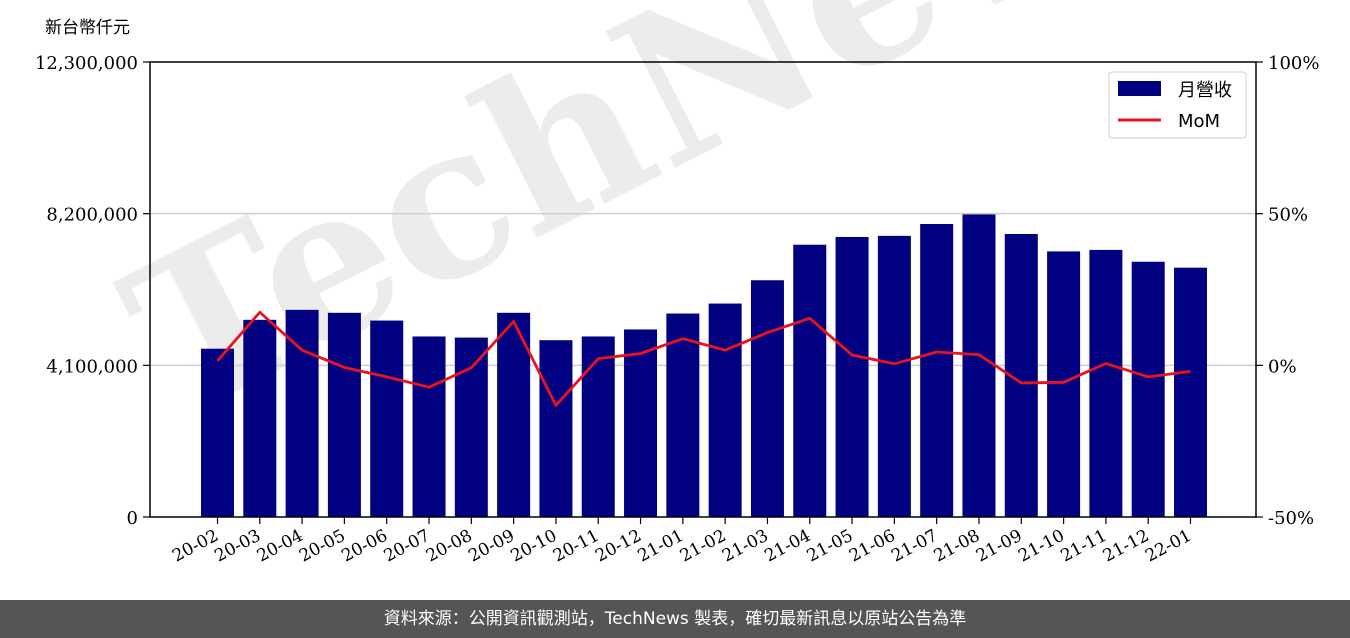 The height and width of the screenshot is (638, 1350). I want to click on x-tick-label: 21-06, so click(872, 546).